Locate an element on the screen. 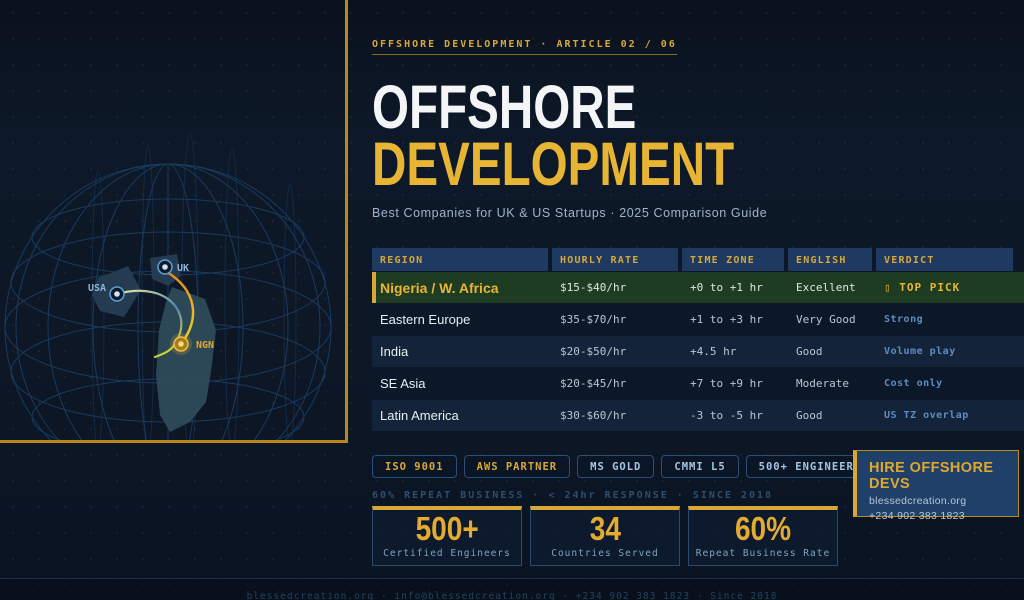 The image size is (1024, 600). cell-region: Nigeria / W. Africa is located at coordinates (439, 287).